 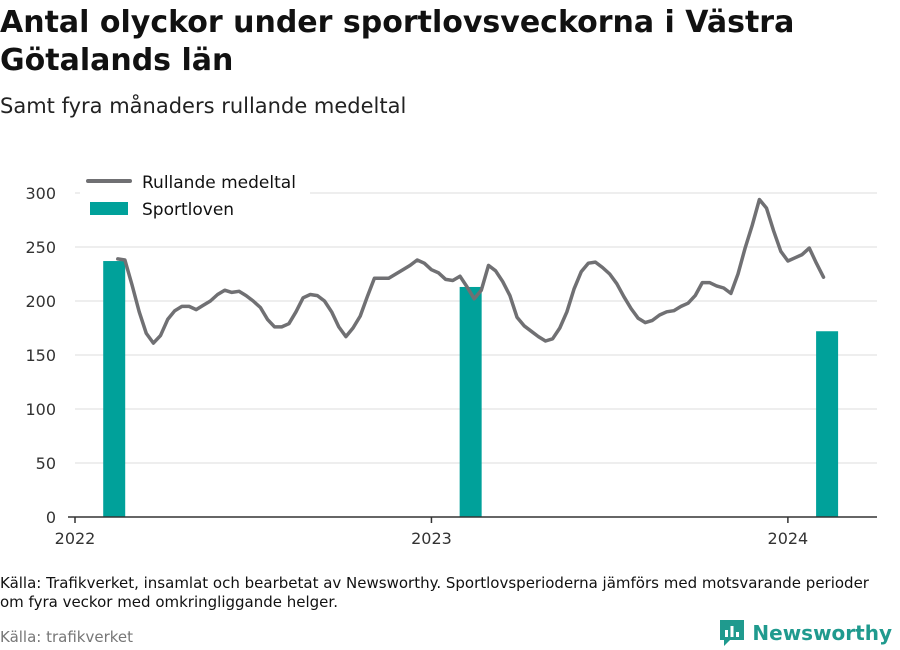 I want to click on y-tick-label: 200, so click(x=40, y=301).